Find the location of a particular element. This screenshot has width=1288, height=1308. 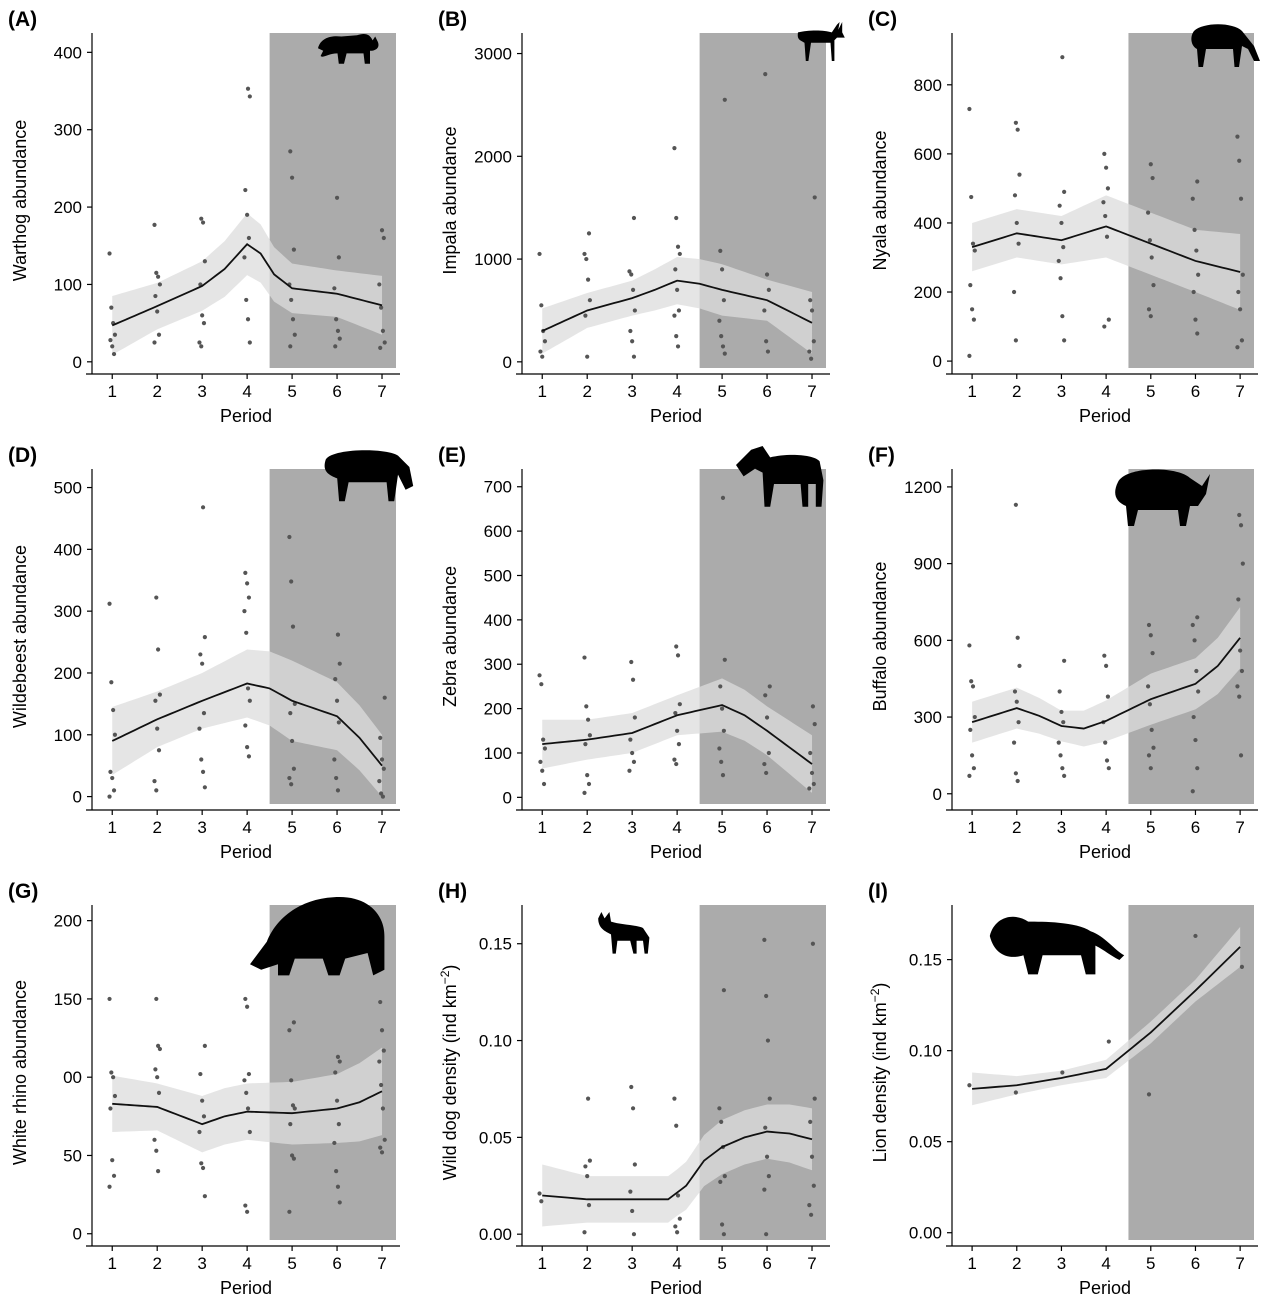

y-axis-label: Nyala abundance is located at coordinates (880, 200).